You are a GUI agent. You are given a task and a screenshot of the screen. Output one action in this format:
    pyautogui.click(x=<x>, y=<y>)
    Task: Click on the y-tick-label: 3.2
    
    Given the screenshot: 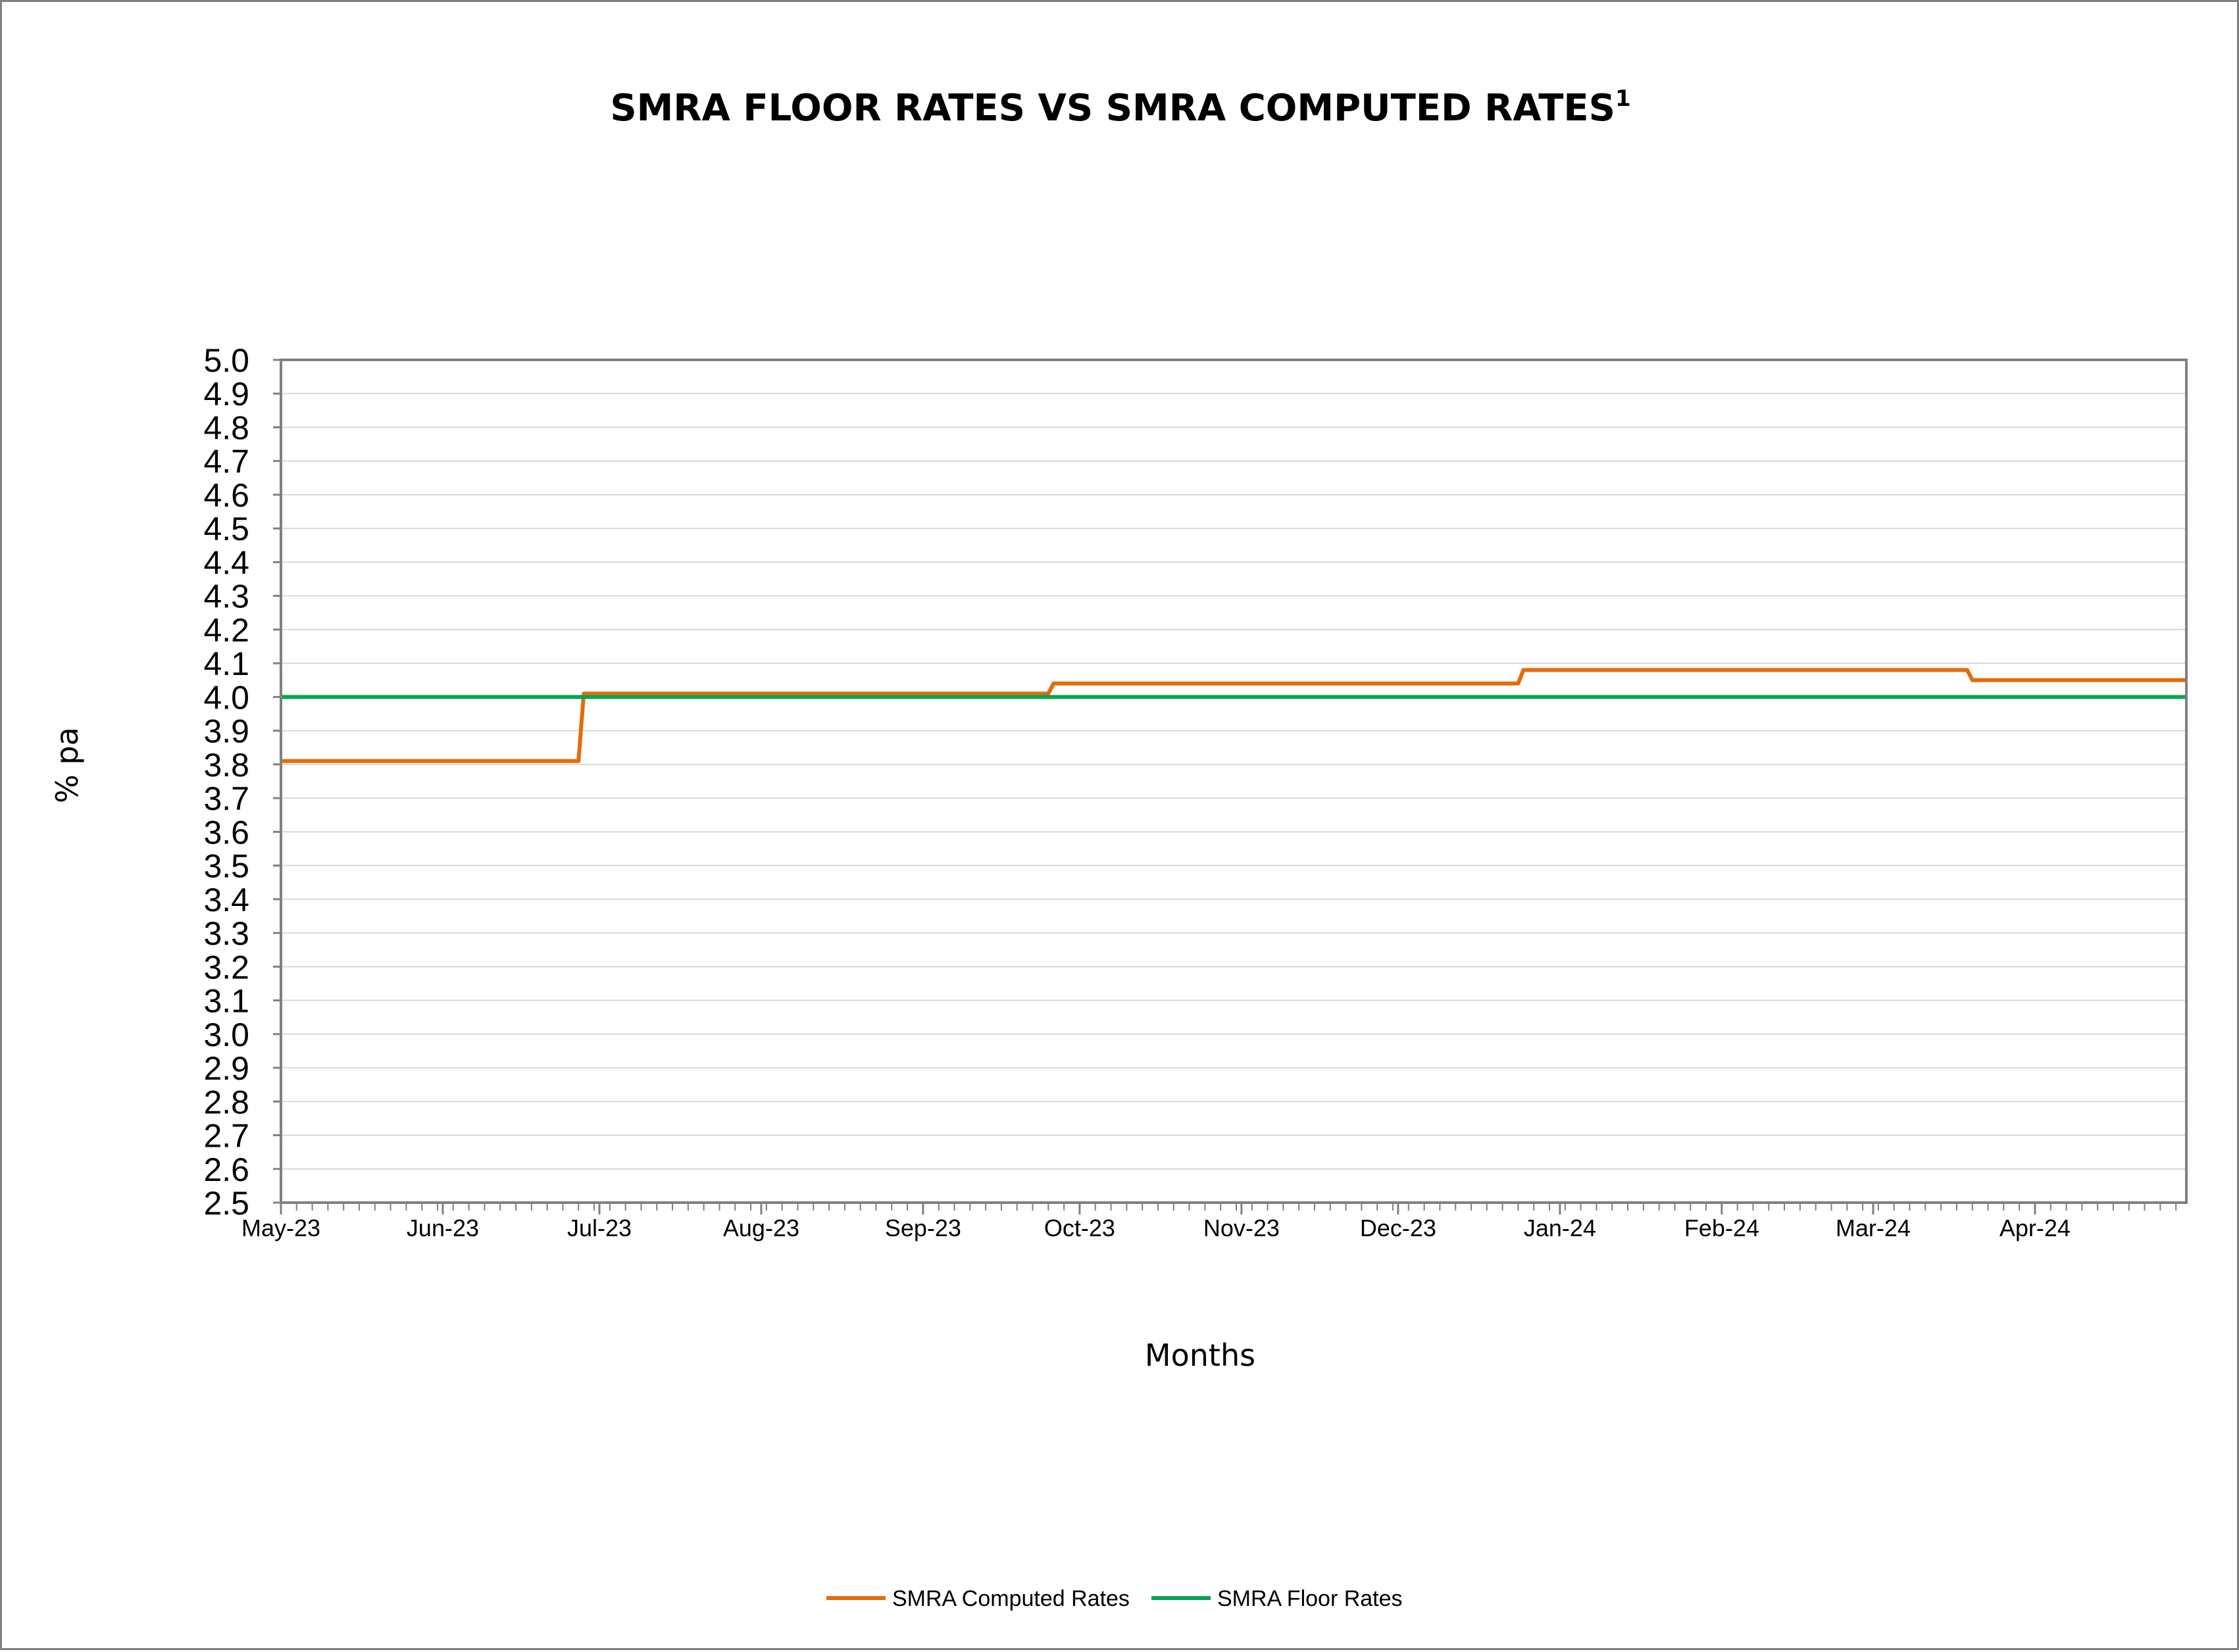 What is the action you would take?
    pyautogui.click(x=226, y=968)
    